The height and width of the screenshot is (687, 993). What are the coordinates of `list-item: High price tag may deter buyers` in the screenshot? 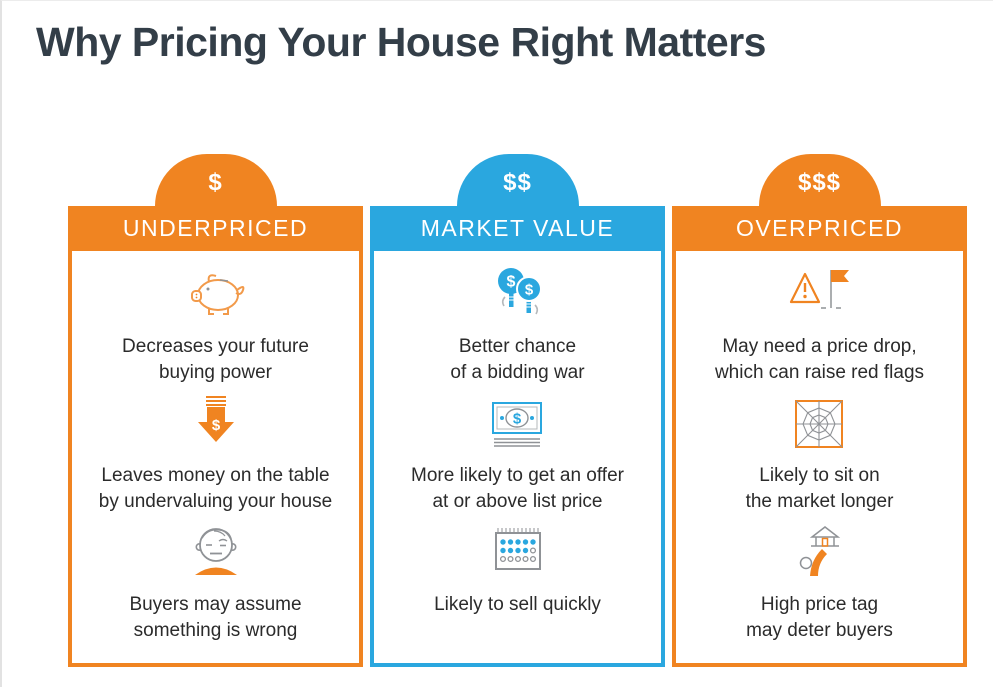 It's located at (819, 582).